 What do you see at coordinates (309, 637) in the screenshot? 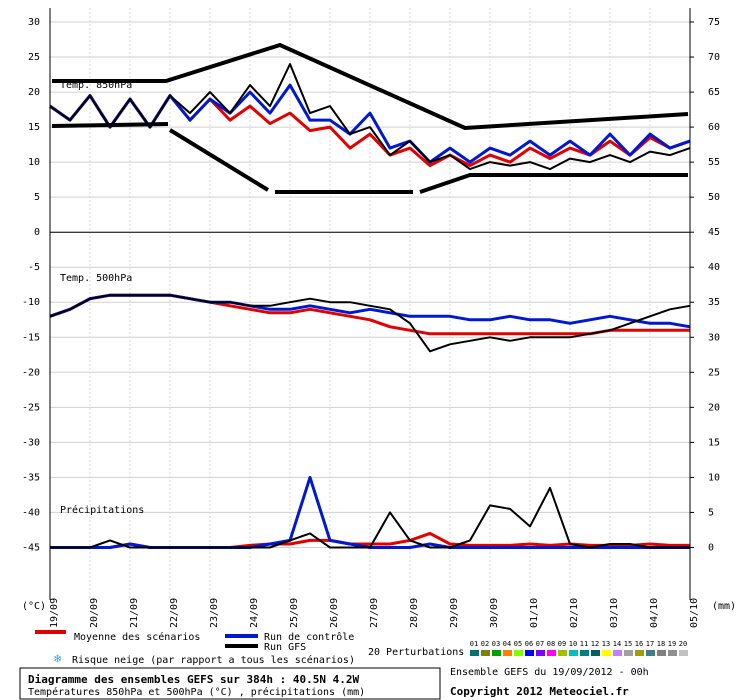
I see `legend-label: Run de contrôle` at bounding box center [309, 637].